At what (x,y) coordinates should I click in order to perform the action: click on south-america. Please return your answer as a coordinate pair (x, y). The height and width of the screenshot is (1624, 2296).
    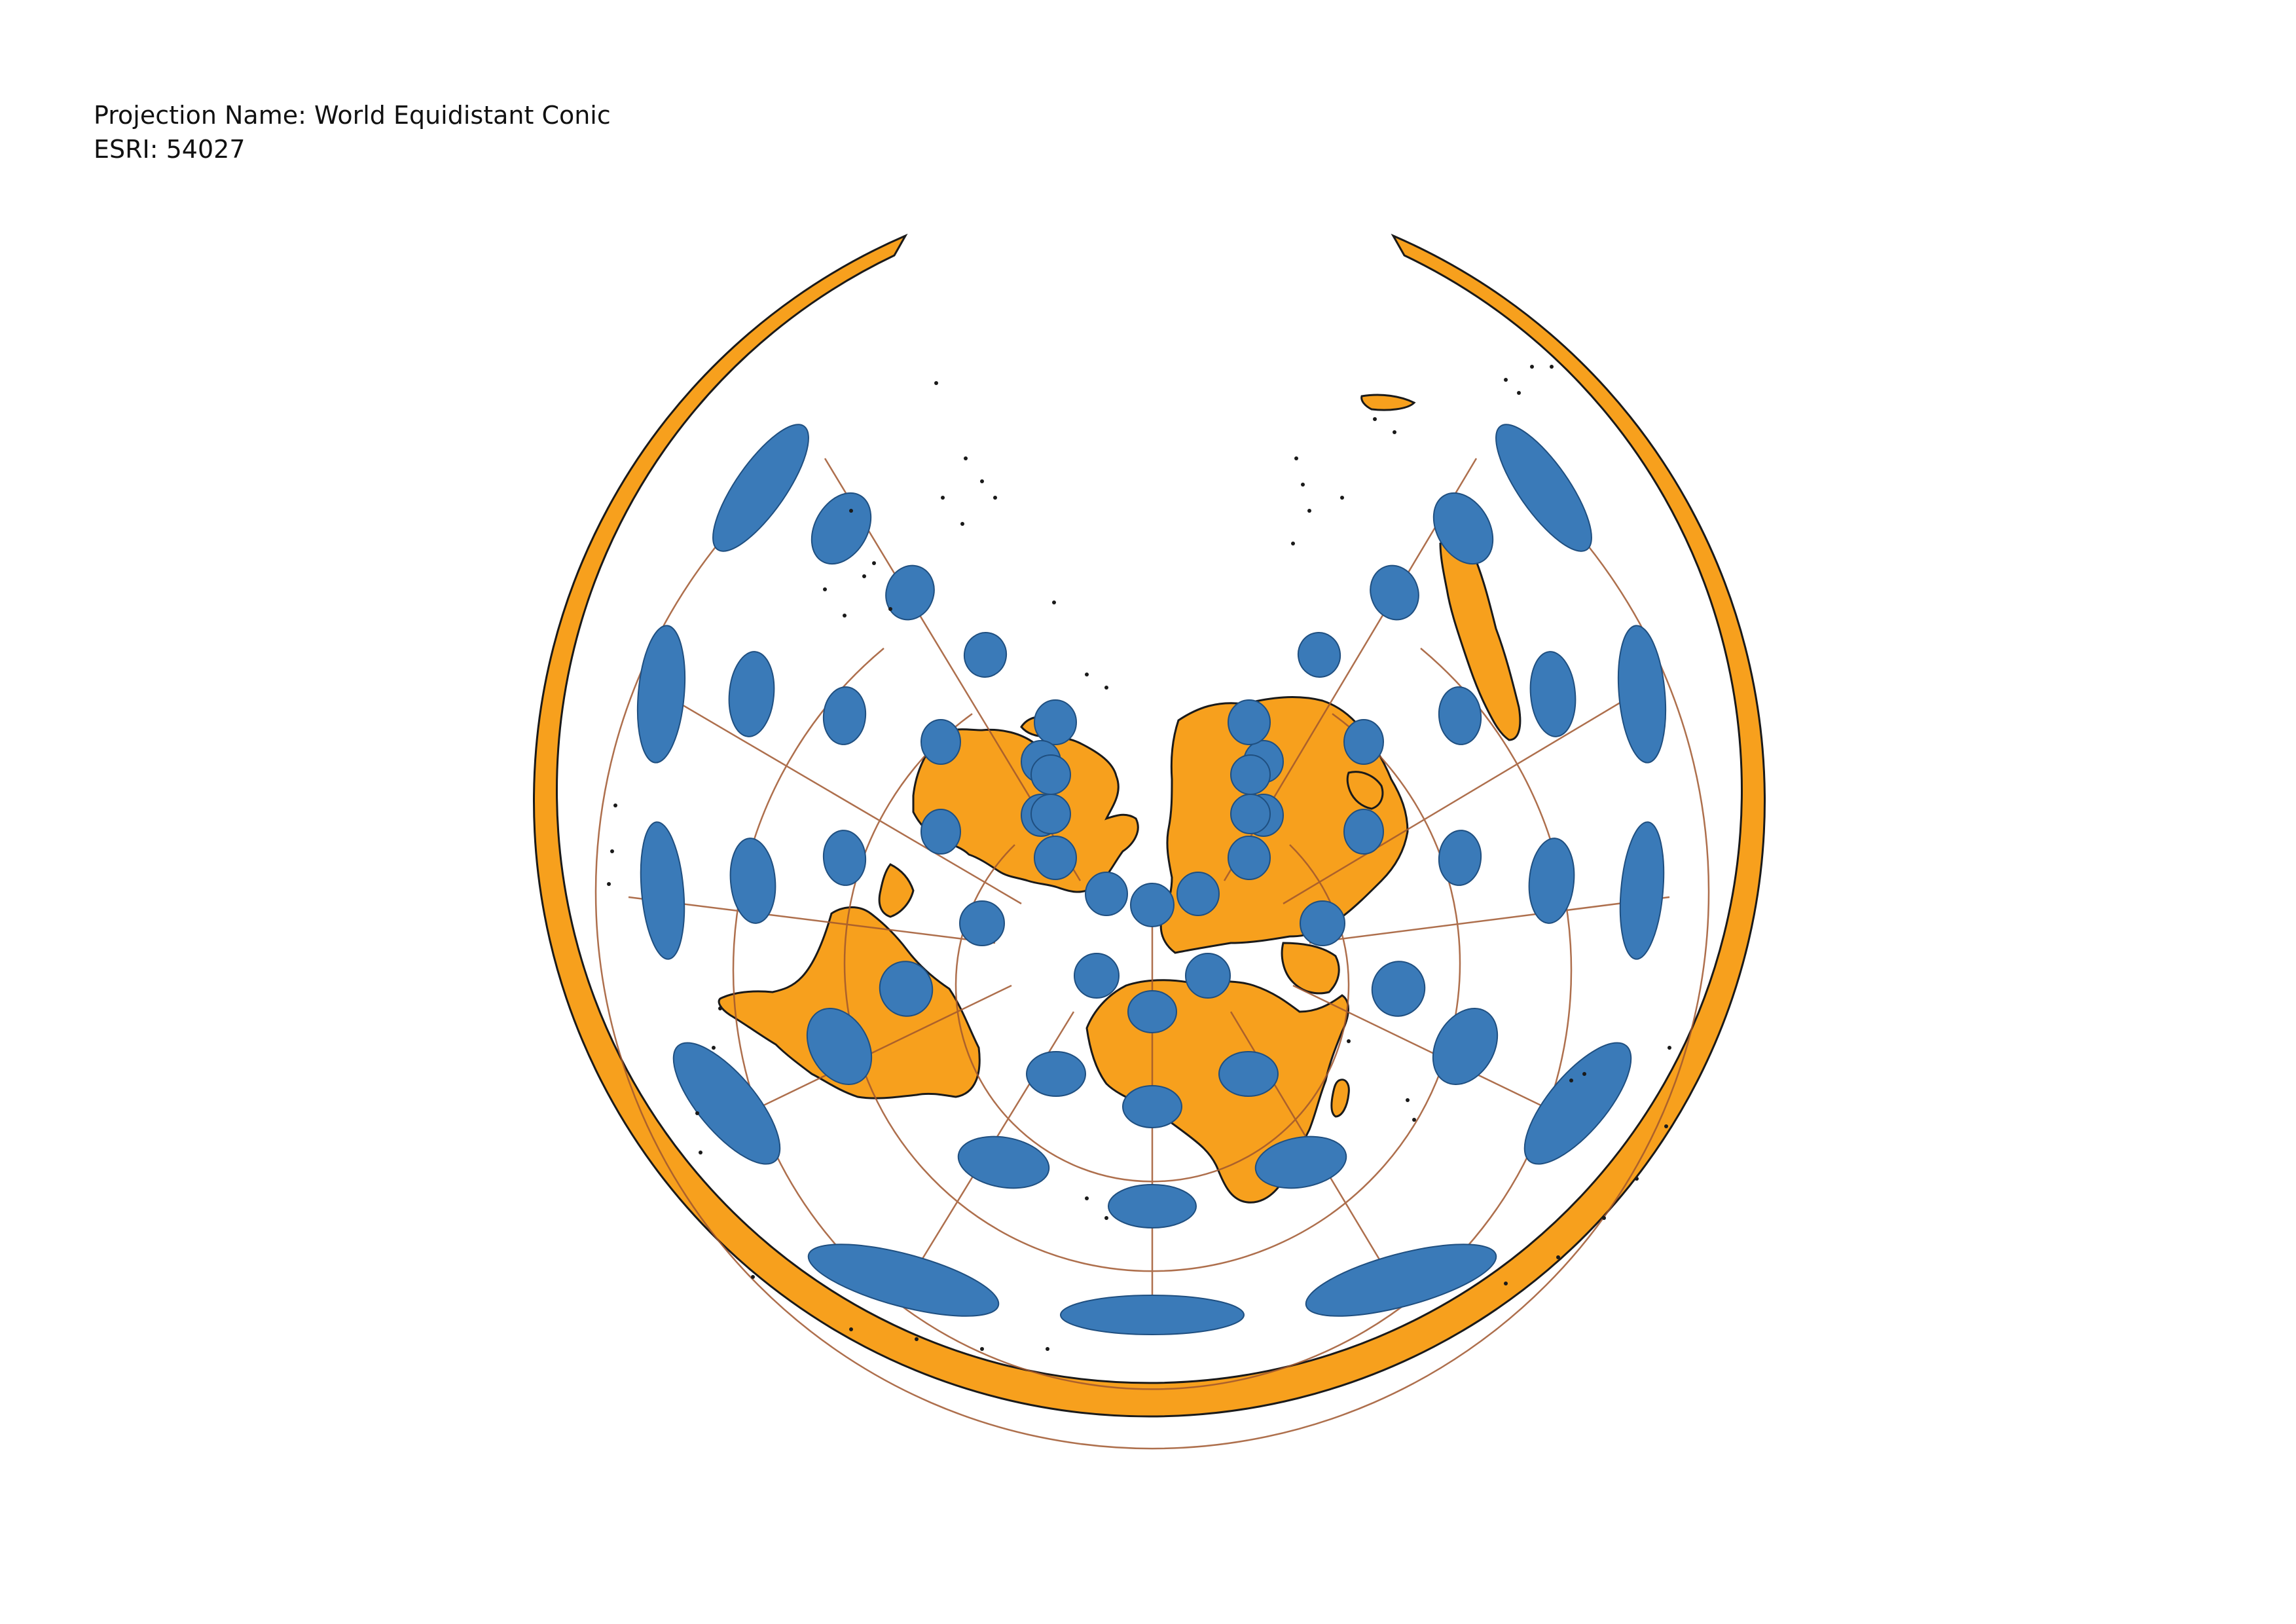
    Looking at the image, I should click on (849, 1002).